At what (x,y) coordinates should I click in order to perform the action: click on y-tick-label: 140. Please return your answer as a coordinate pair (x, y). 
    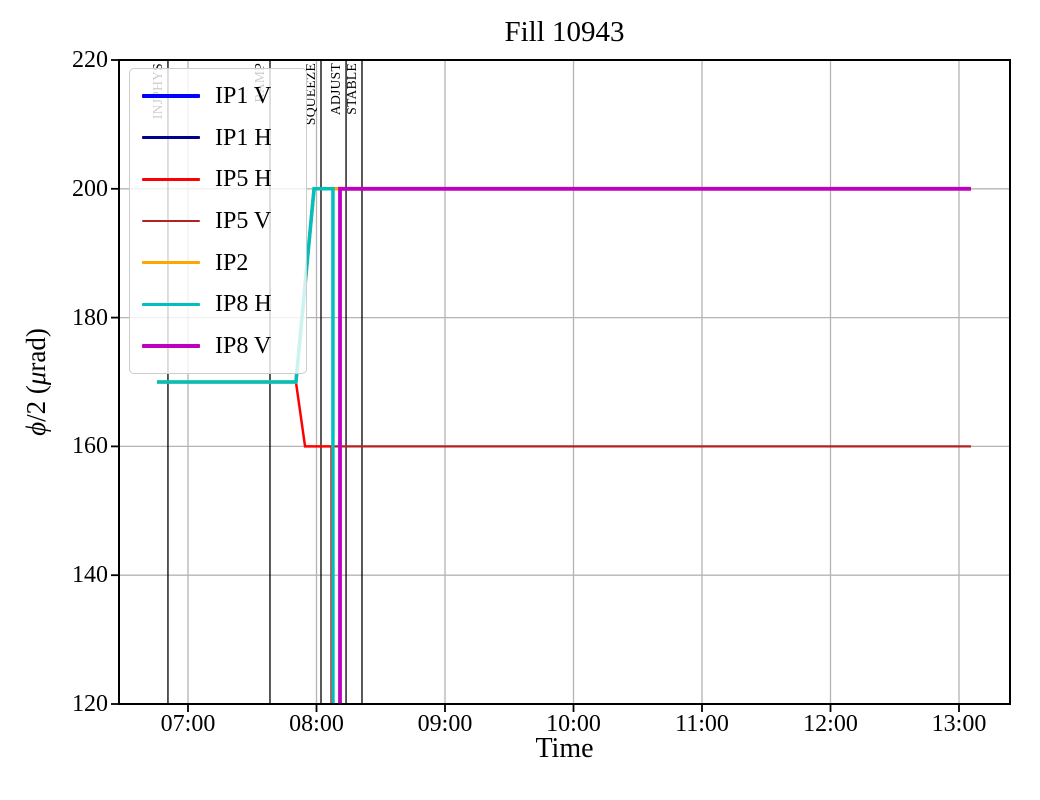
    Looking at the image, I should click on (90, 575).